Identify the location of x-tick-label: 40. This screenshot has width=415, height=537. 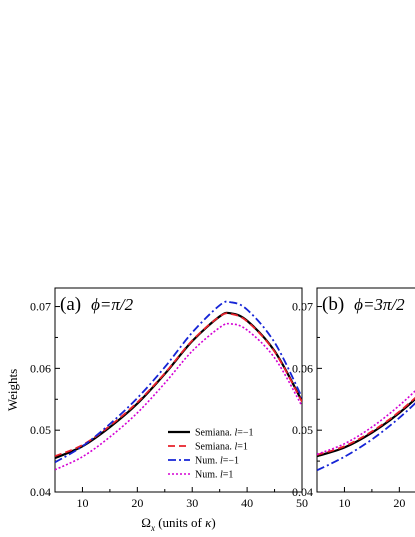
(247, 503).